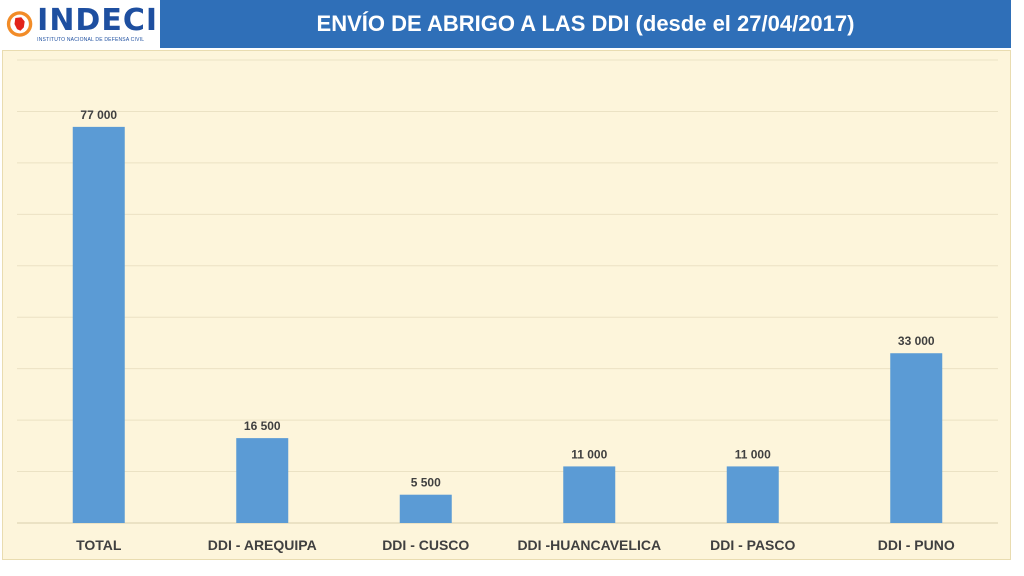 The width and height of the screenshot is (1024, 576). Describe the element at coordinates (426, 483) in the screenshot. I see `data-label: 5 500` at that location.